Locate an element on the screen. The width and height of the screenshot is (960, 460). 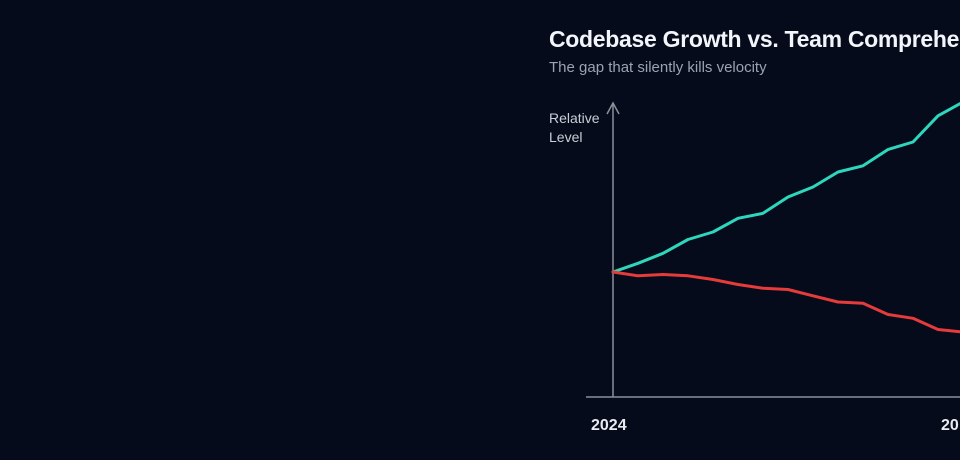
y-axis-arrowhead is located at coordinates (613, 108).